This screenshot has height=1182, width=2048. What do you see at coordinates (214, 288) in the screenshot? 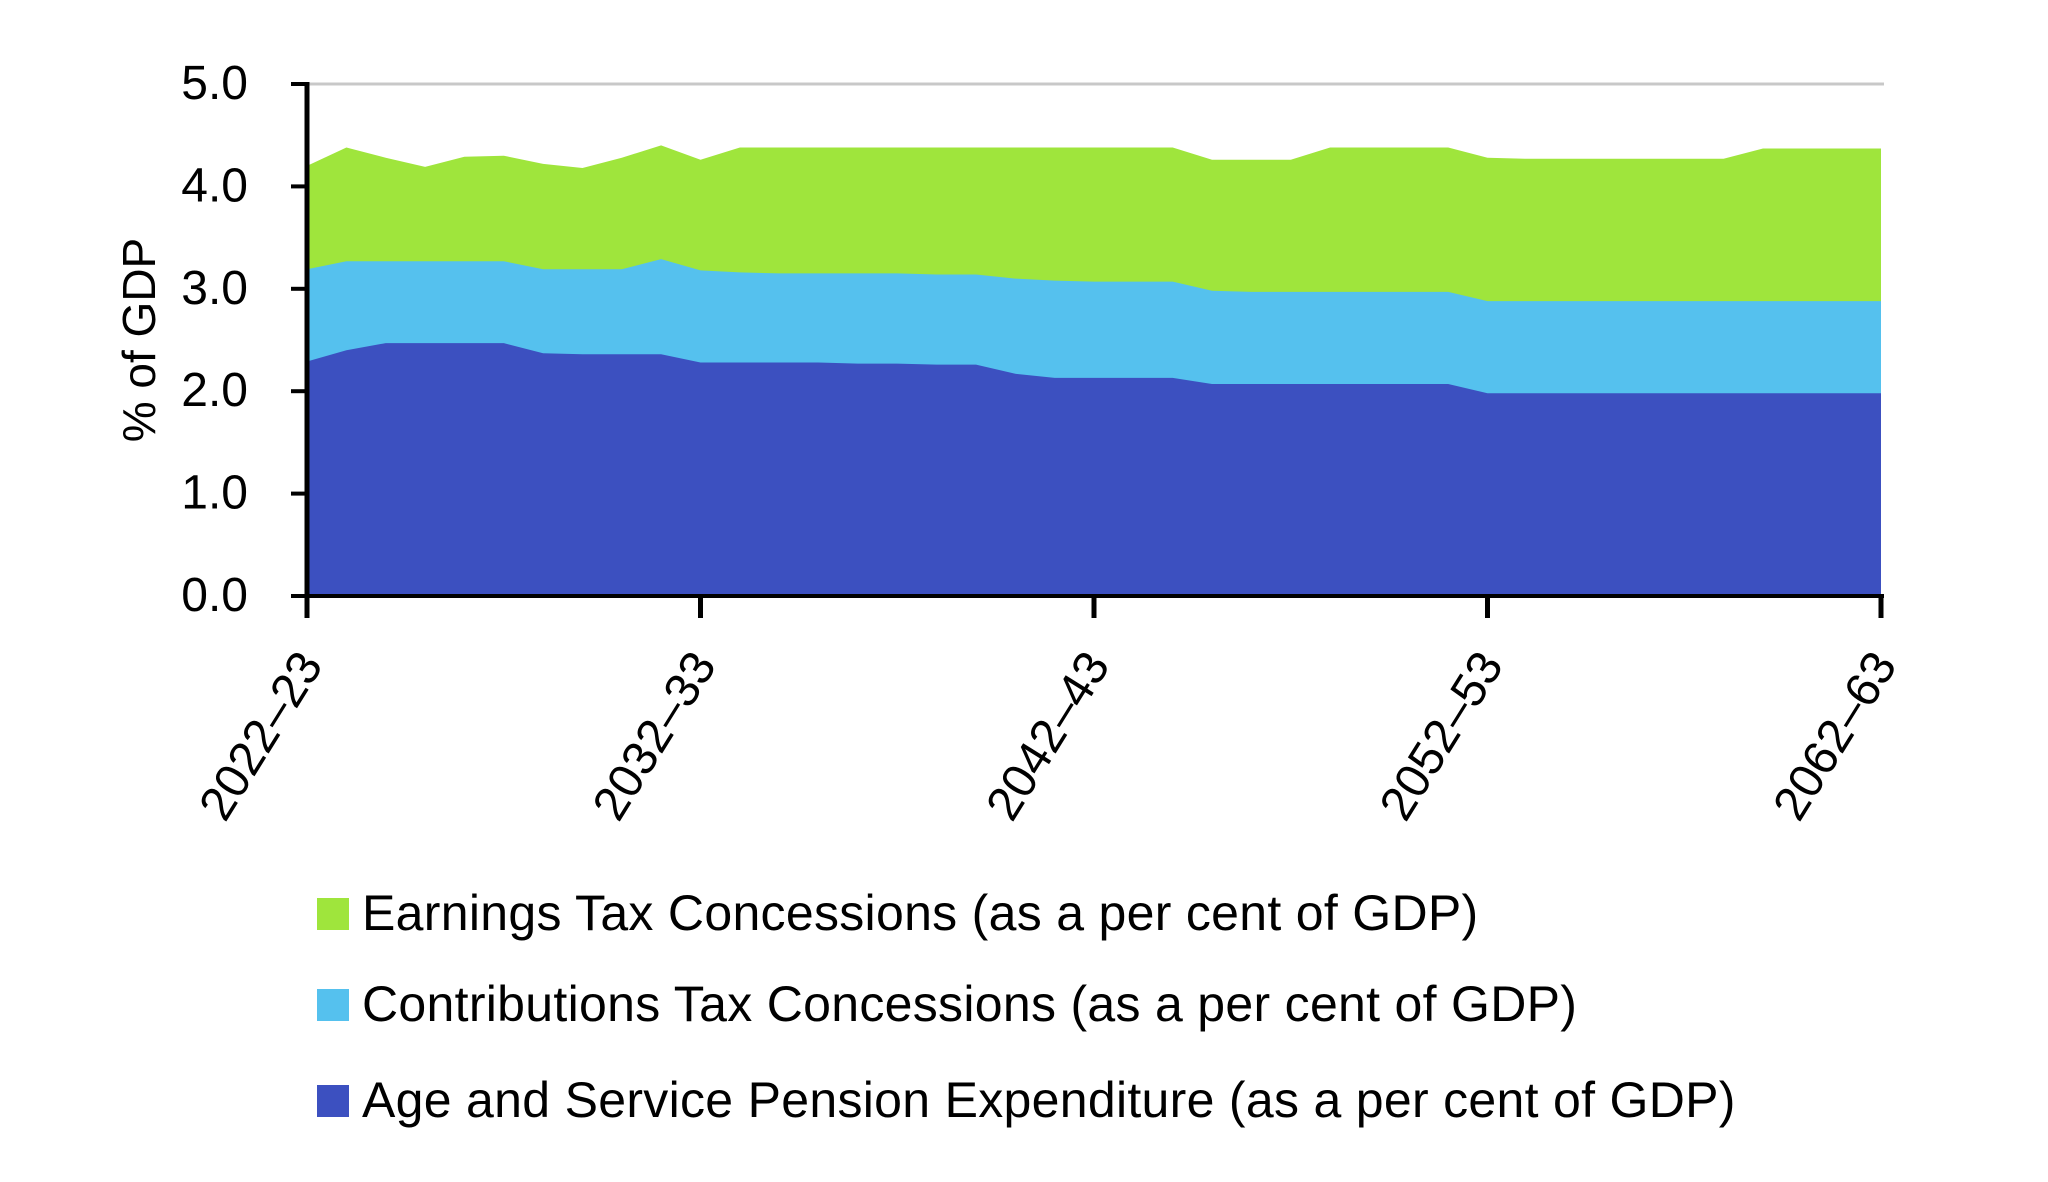
I see `svg-text: 3.0` at bounding box center [214, 288].